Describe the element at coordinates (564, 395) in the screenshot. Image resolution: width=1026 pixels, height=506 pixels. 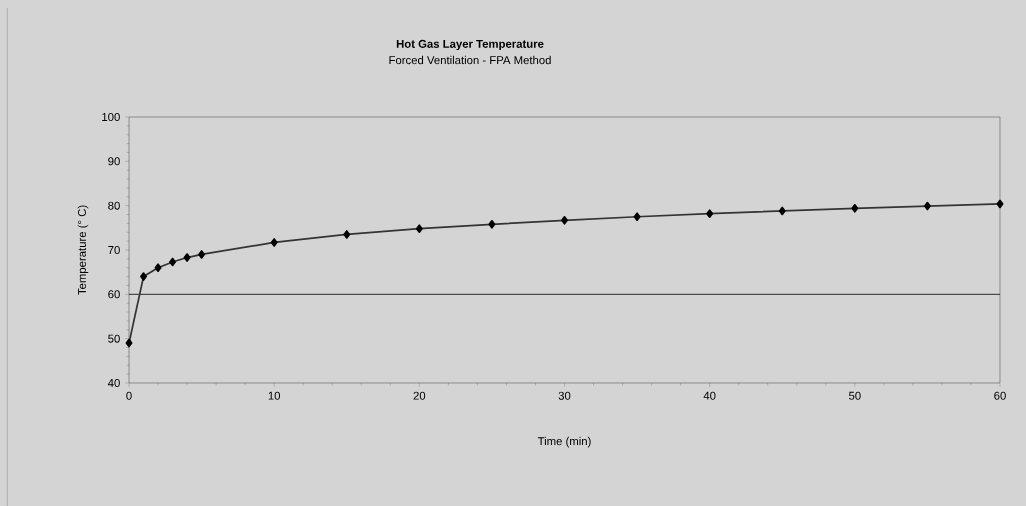
I see `x-tick-label: 30` at that location.